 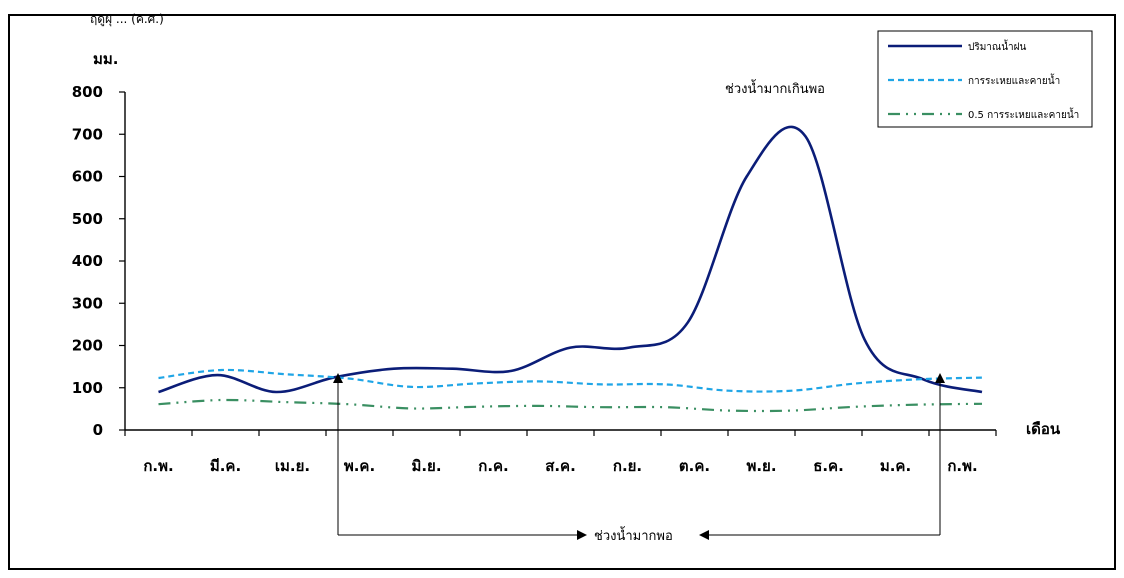 I want to click on x-category-label: มิ.ย., so click(x=426, y=466).